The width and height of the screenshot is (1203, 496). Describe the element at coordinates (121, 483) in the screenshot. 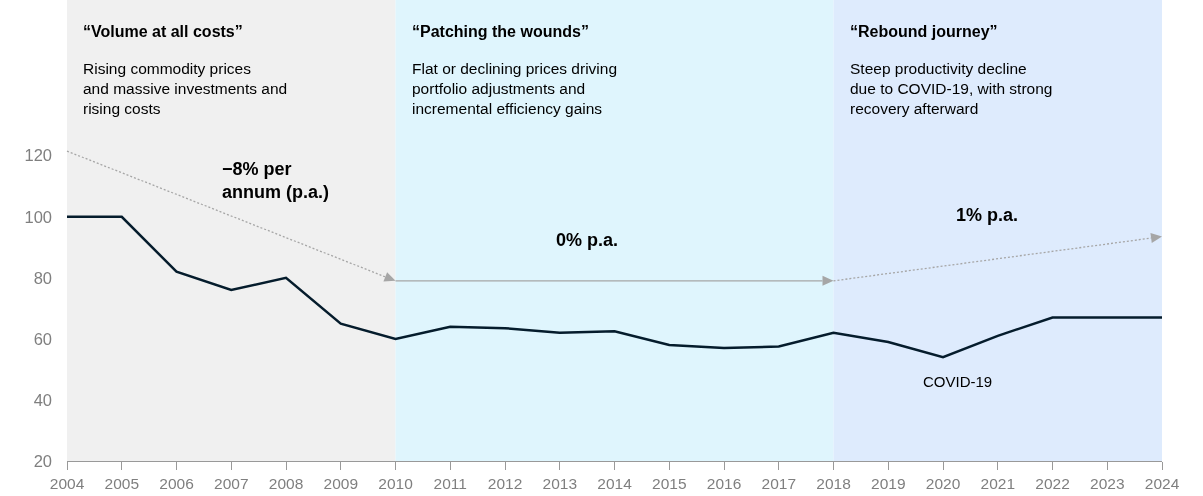

I see `x-tick-label: 2005` at that location.